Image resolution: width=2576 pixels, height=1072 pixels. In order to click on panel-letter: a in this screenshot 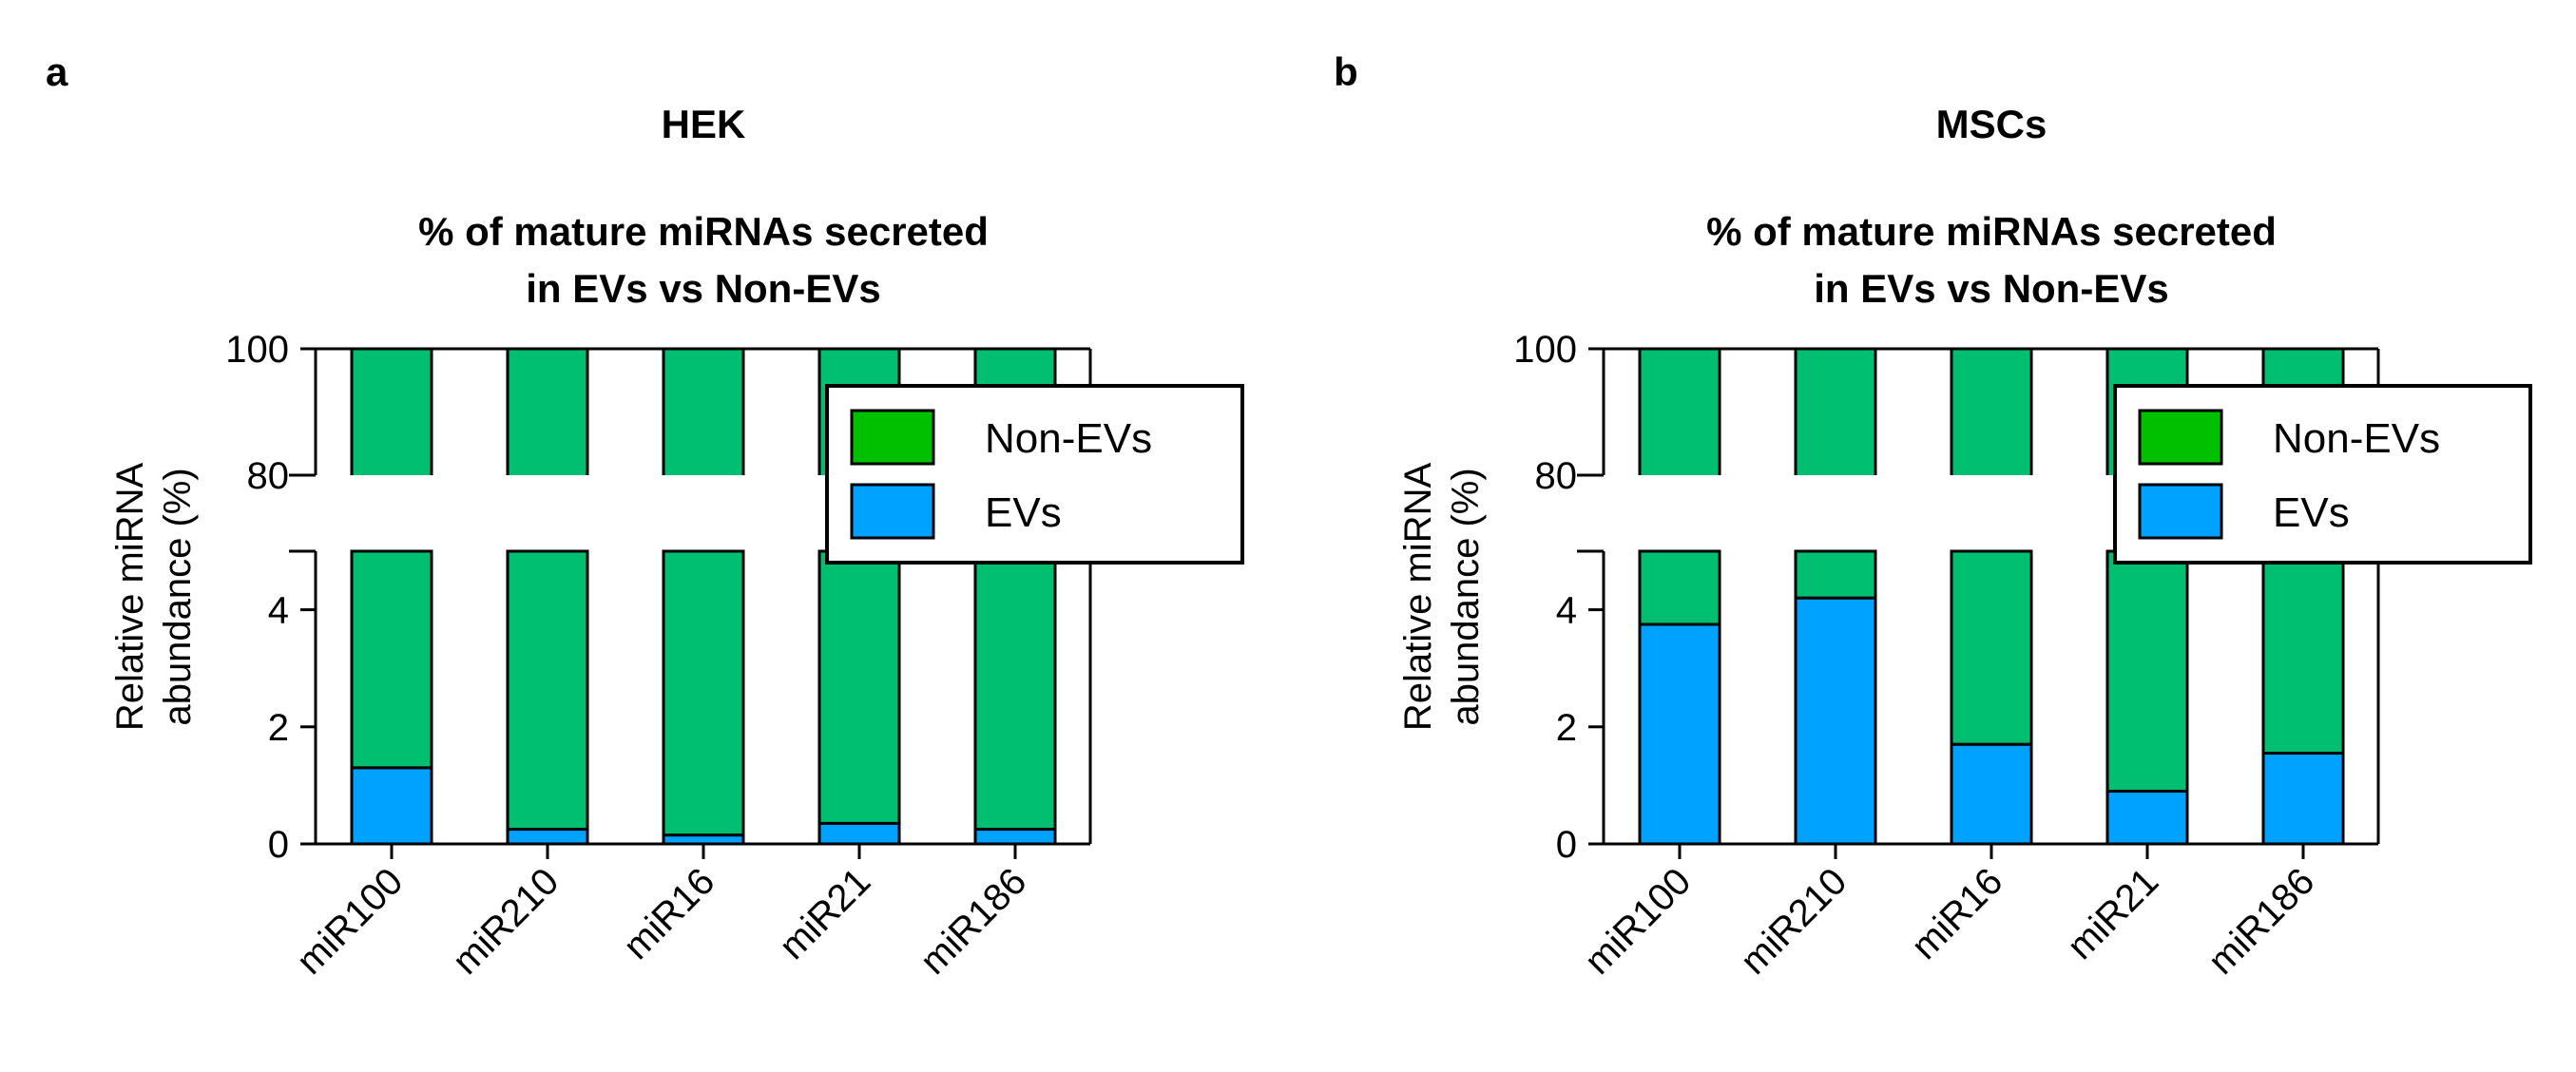, I will do `click(57, 71)`.